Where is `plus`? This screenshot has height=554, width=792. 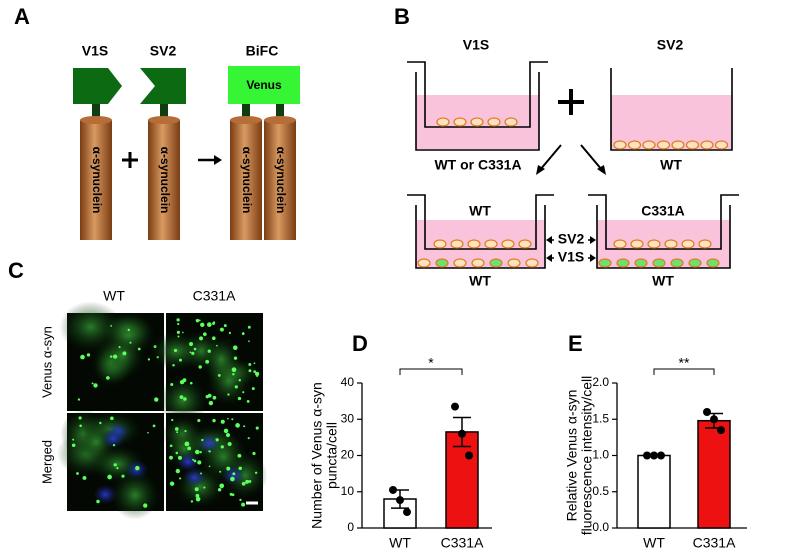
plus is located at coordinates (571, 102).